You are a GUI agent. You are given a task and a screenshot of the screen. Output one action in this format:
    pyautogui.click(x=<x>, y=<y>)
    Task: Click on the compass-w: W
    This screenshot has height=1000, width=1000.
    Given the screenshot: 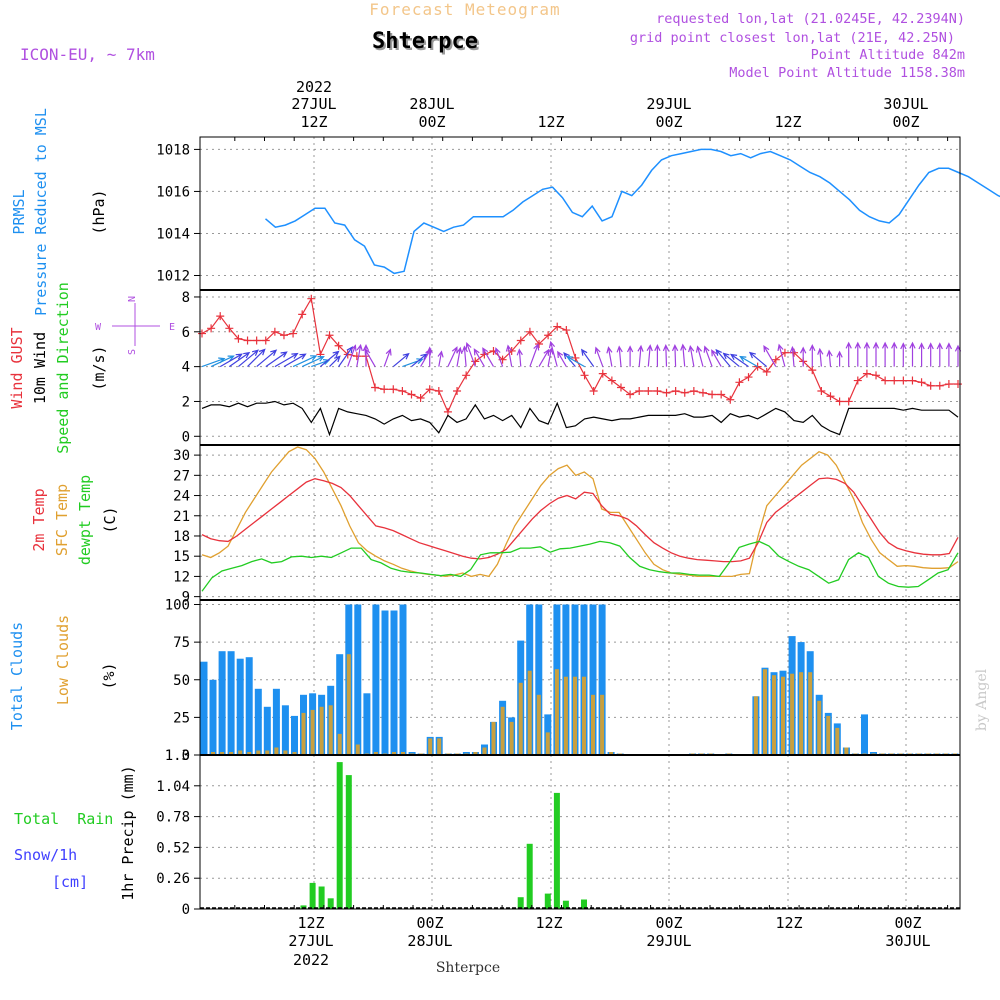 What is the action you would take?
    pyautogui.click(x=98, y=327)
    